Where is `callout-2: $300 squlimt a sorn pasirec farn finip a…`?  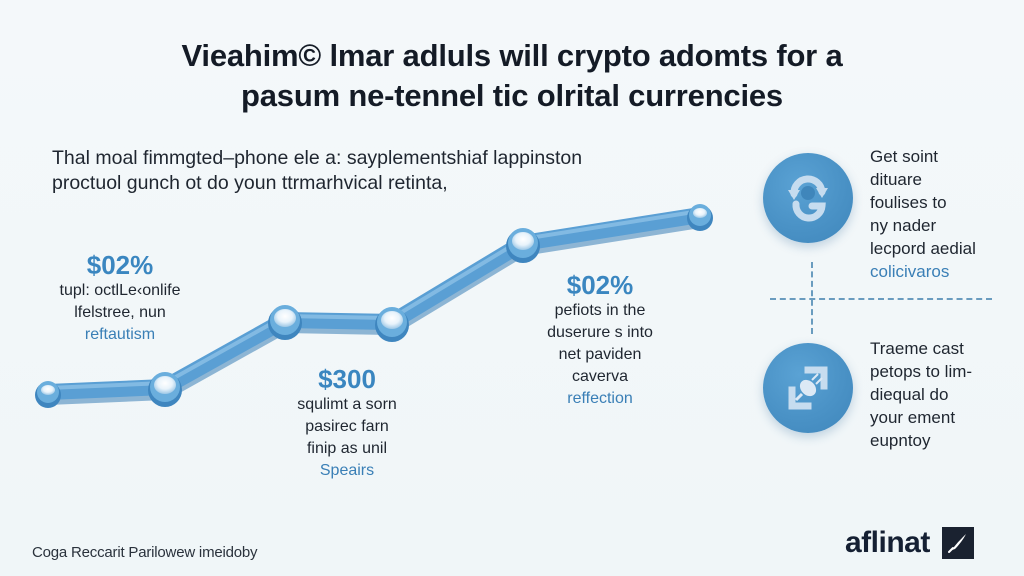
callout-2: $300 squlimt a sorn pasirec farn finip a… is located at coordinates (347, 423).